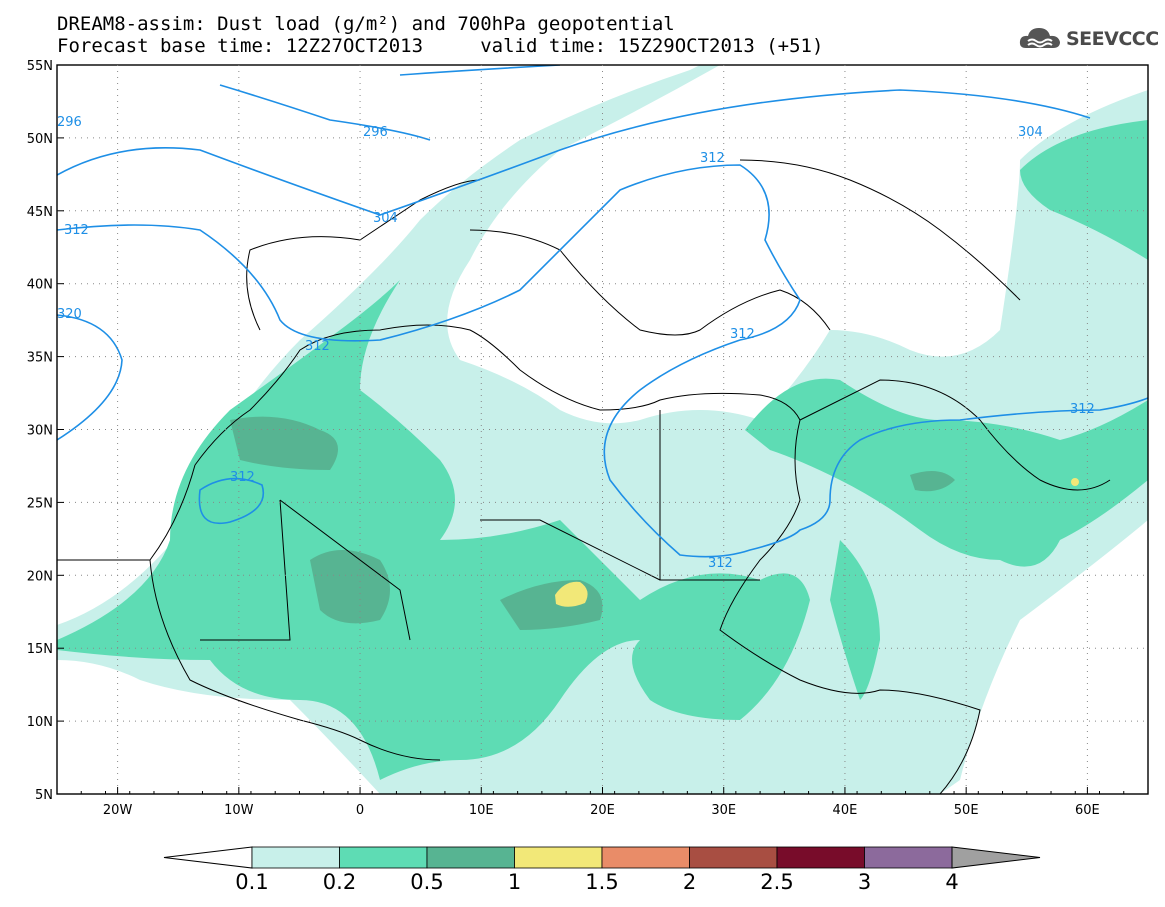 The height and width of the screenshot is (907, 1165). Describe the element at coordinates (426, 882) in the screenshot. I see `colorbar-label: 0.5` at that location.